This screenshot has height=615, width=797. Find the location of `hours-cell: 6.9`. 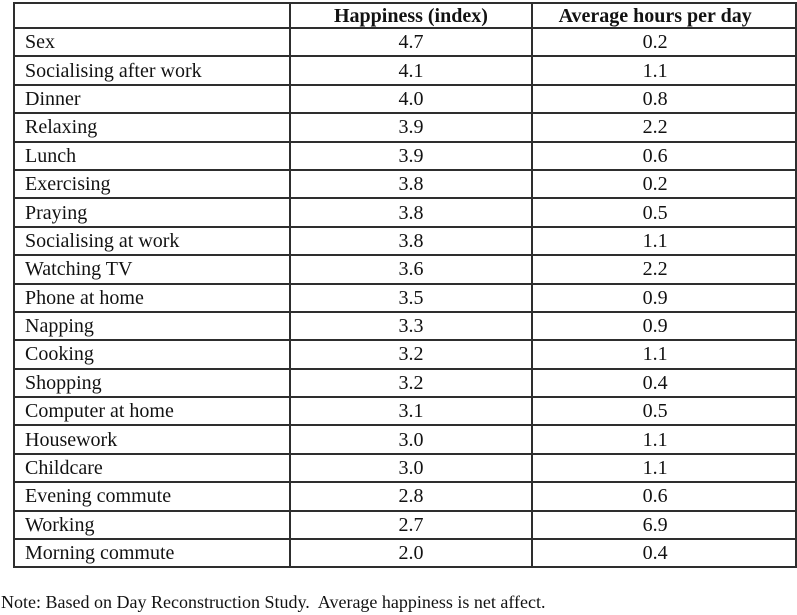

hours-cell: 6.9 is located at coordinates (664, 525).